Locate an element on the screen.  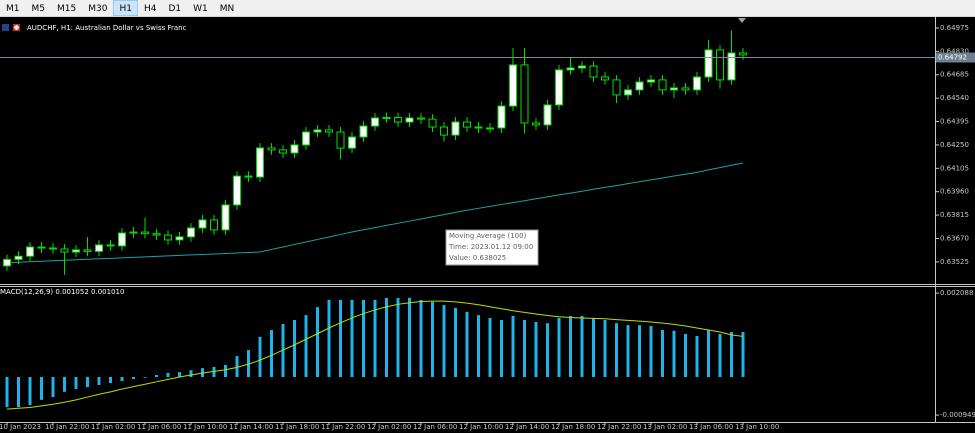
timeframe-button: W1 is located at coordinates (200, 9).